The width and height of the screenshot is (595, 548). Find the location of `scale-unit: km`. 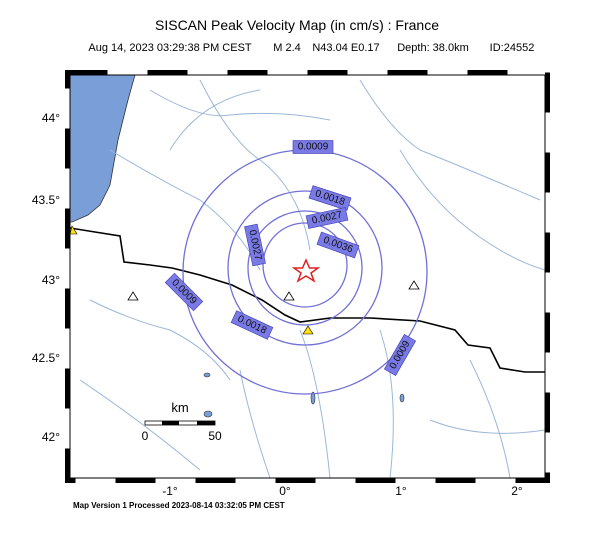

scale-unit: km is located at coordinates (179, 407).